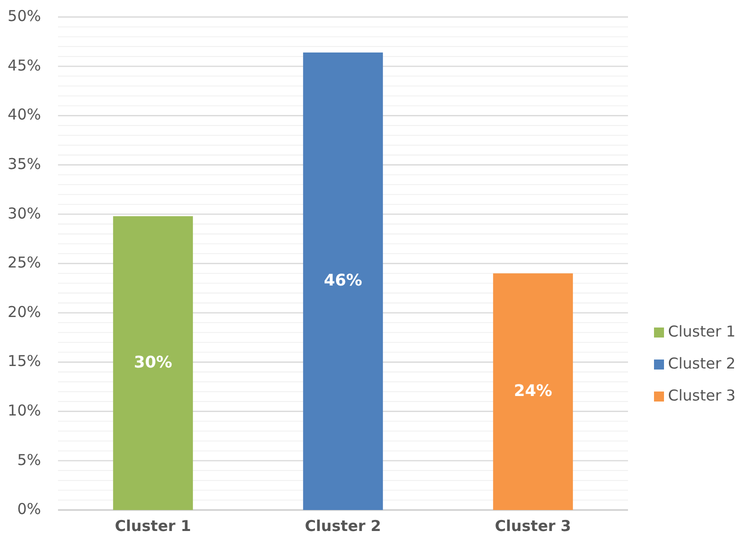 This screenshot has width=741, height=543. Describe the element at coordinates (533, 390) in the screenshot. I see `data-label: 24%` at that location.